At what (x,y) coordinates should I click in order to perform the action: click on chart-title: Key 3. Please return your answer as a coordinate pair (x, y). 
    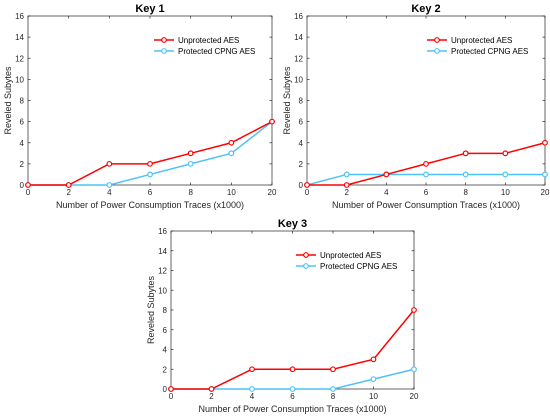
    Looking at the image, I should click on (292, 224).